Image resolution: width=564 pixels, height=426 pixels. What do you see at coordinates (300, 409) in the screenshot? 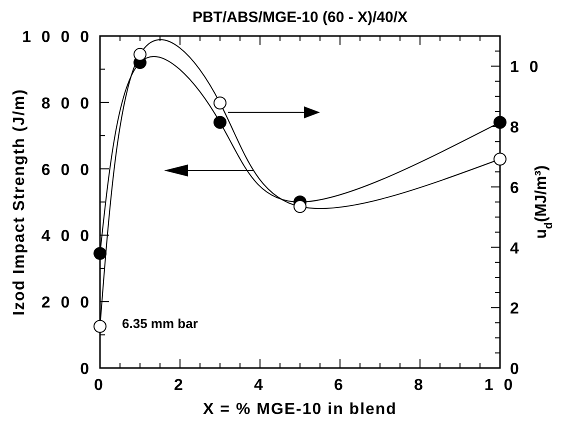
I see `x-axis-title: X = % MGE-10 in blend` at bounding box center [300, 409].